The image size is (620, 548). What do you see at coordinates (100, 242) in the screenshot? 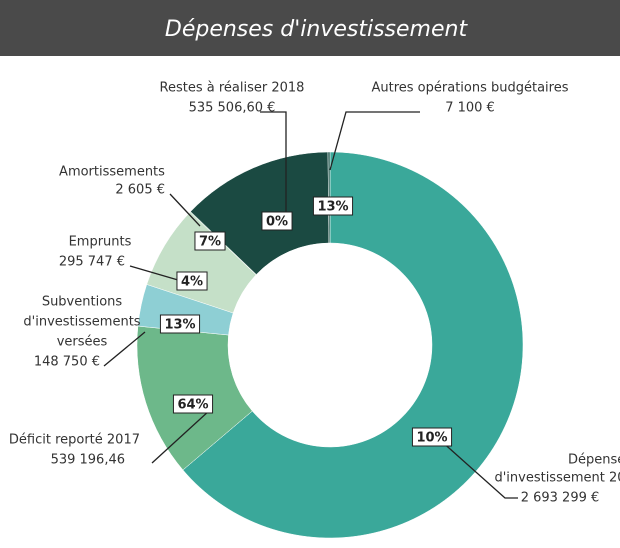
I see `slice-label: Emprunts` at bounding box center [100, 242].